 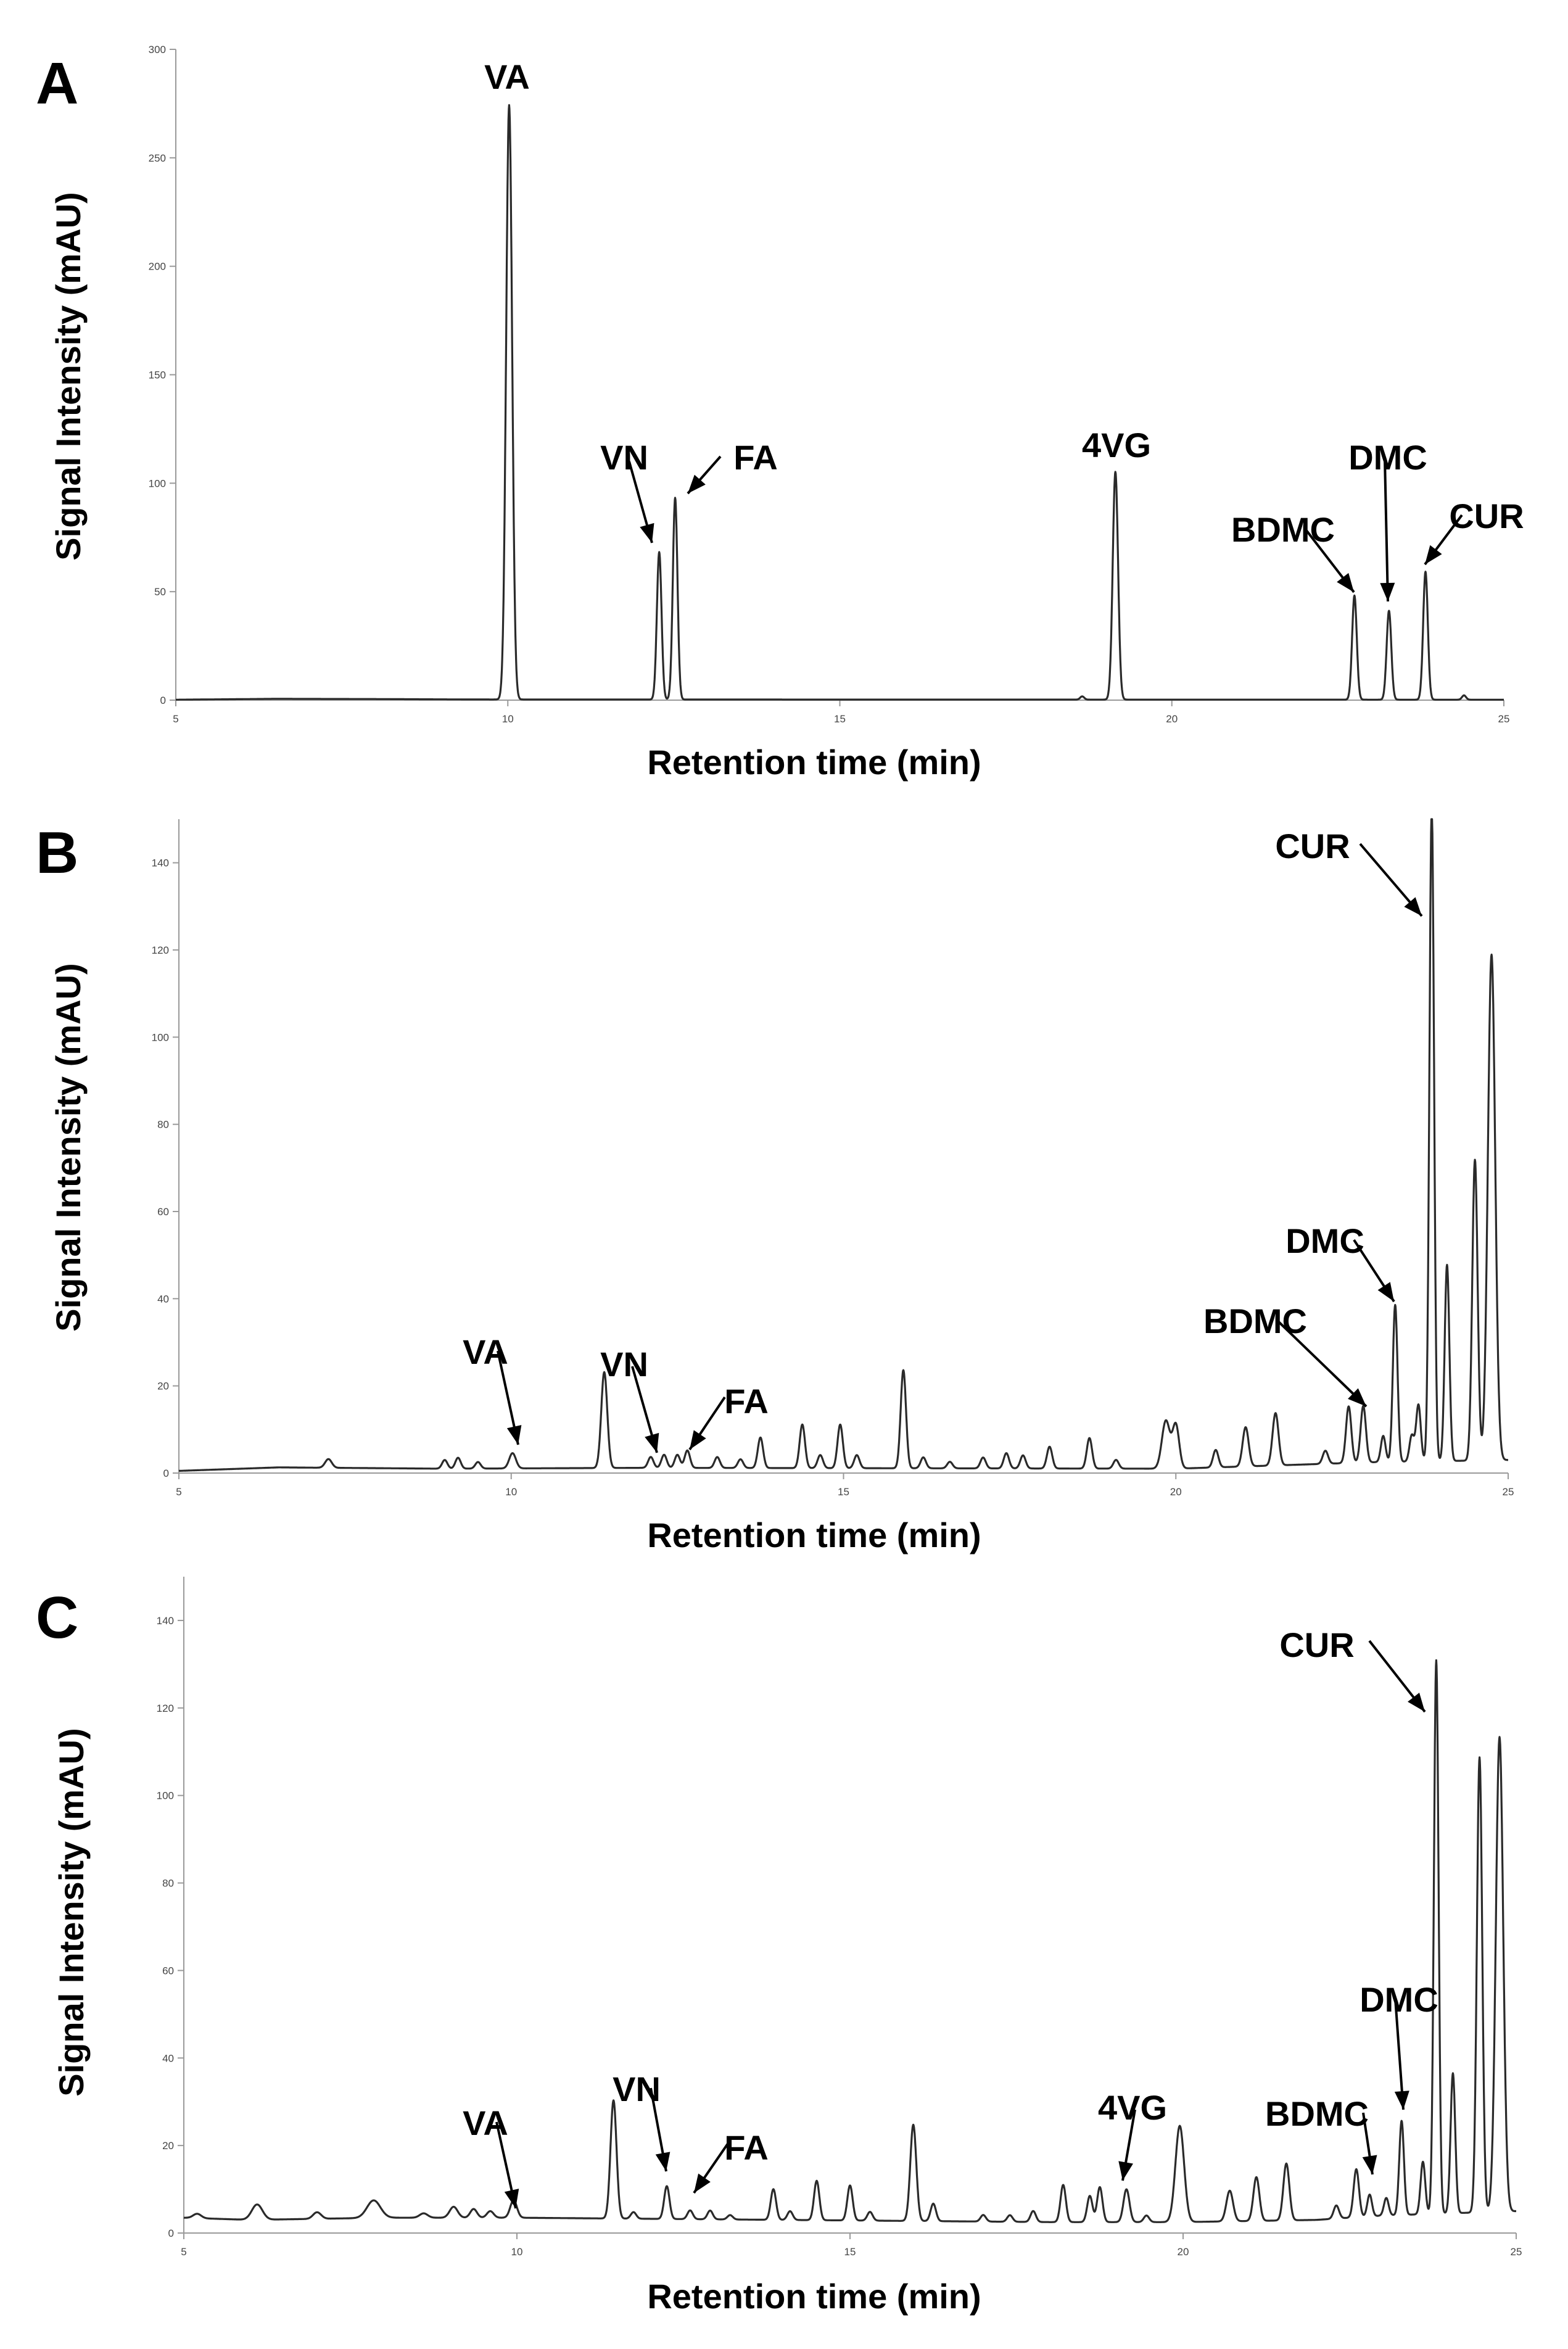 I want to click on y-tick-label: 300, so click(x=157, y=50).